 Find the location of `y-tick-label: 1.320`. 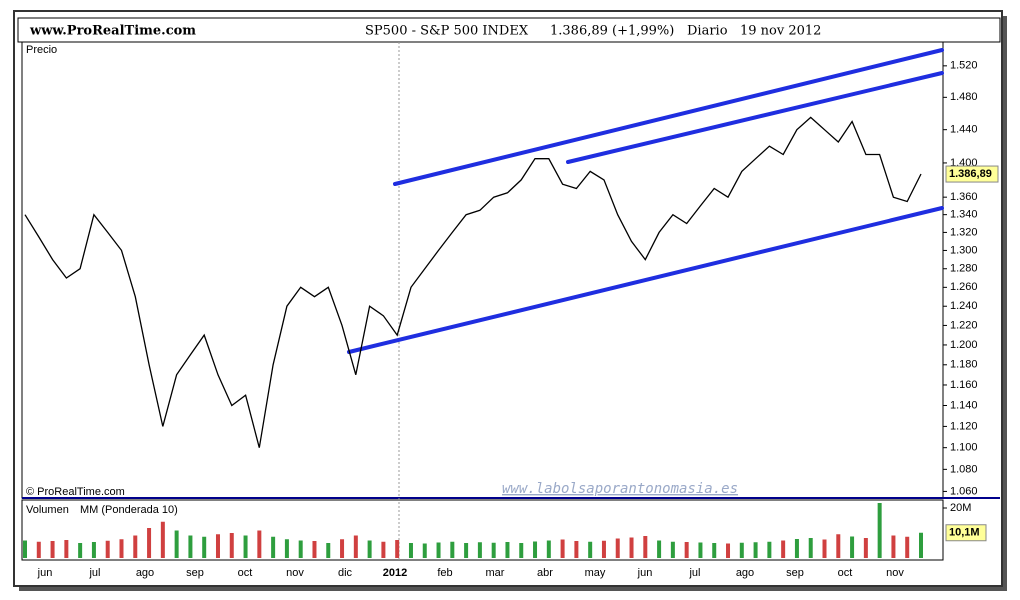

y-tick-label: 1.320 is located at coordinates (964, 232).